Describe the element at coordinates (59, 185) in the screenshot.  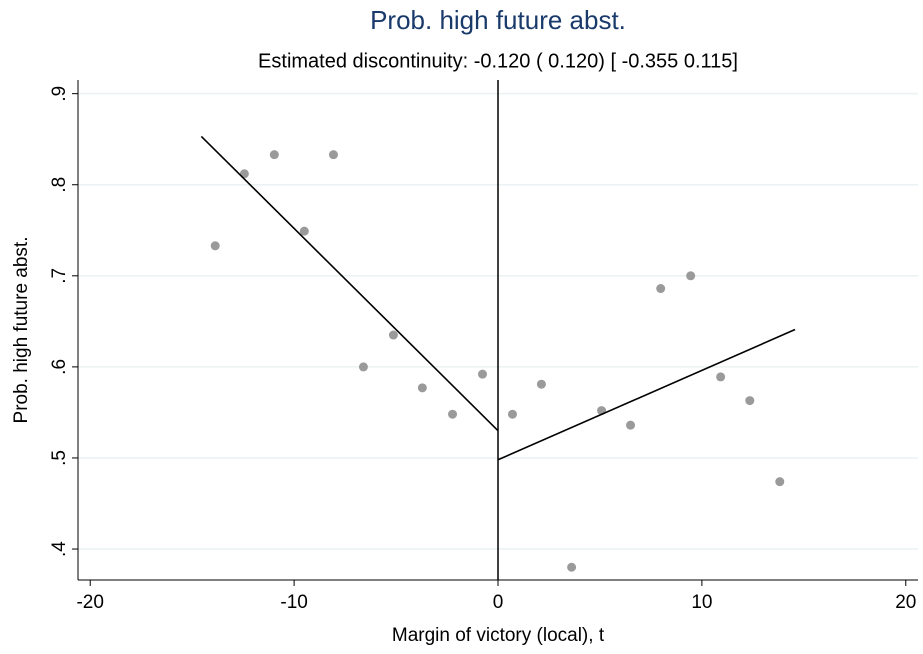
I see `y-tick-label: .8` at that location.